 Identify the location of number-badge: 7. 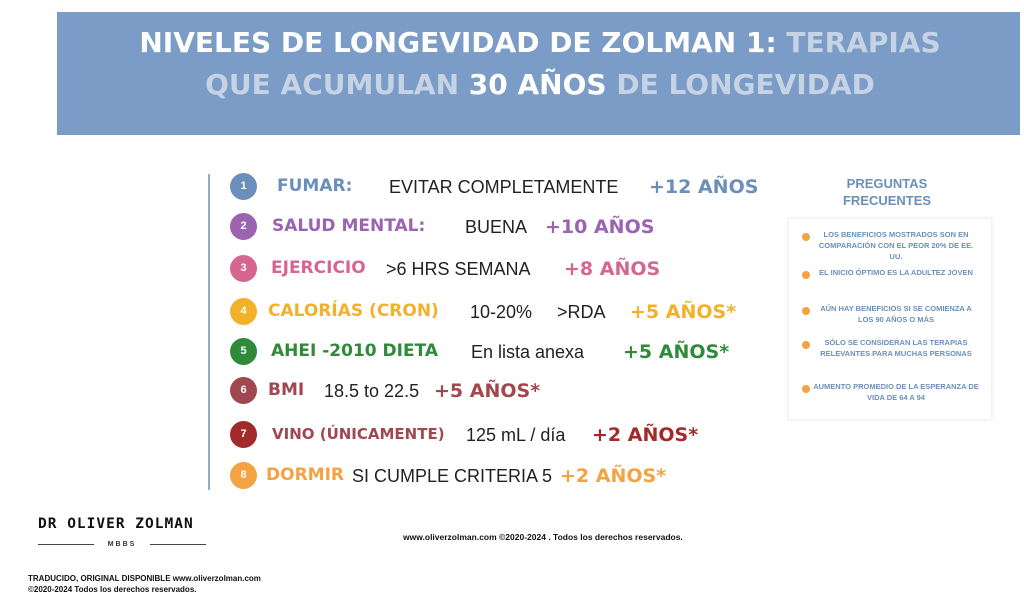
(243, 434).